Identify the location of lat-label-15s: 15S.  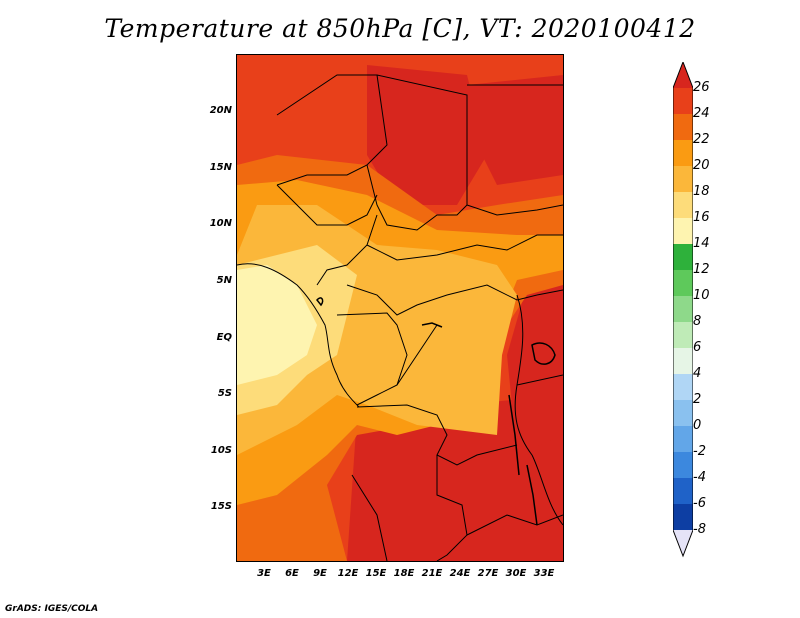
(221, 506).